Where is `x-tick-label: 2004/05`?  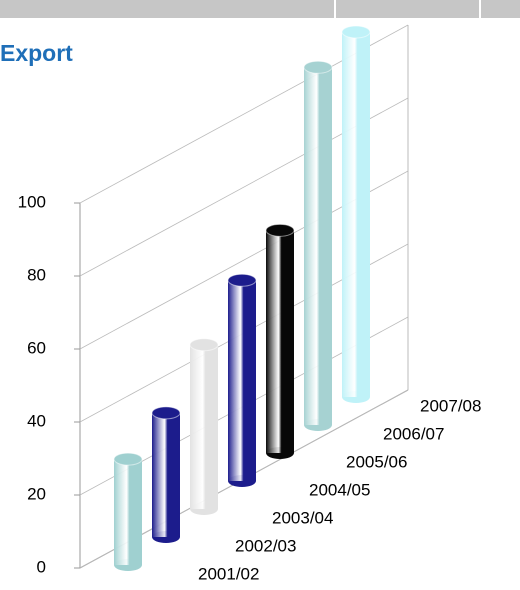 x-tick-label: 2004/05 is located at coordinates (339, 489).